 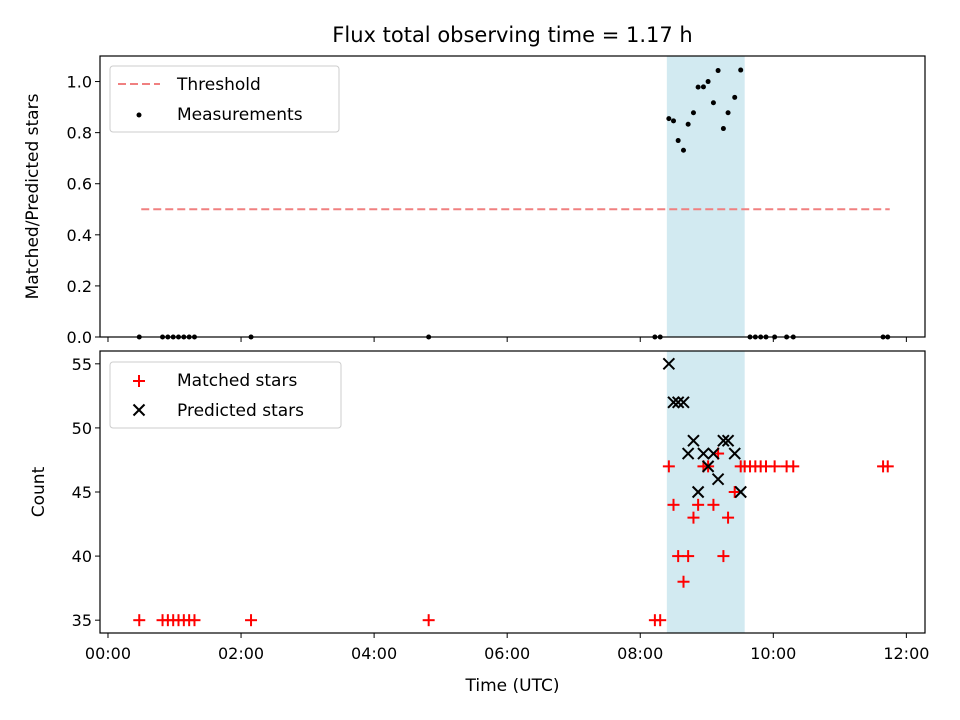 What do you see at coordinates (82, 620) in the screenshot?
I see `bottom-y-tick-label: 35` at bounding box center [82, 620].